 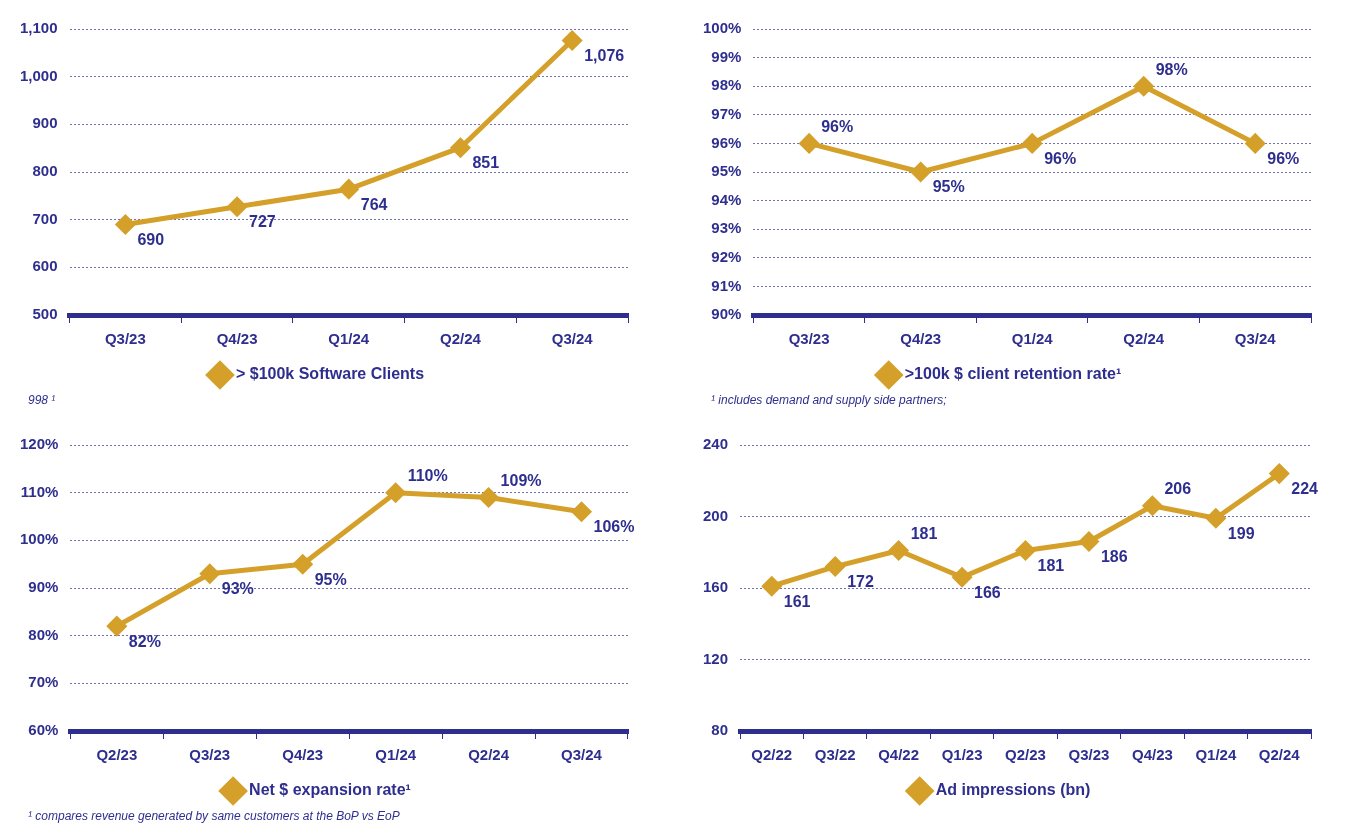 I want to click on y-tick-label: 96%, so click(x=726, y=142).